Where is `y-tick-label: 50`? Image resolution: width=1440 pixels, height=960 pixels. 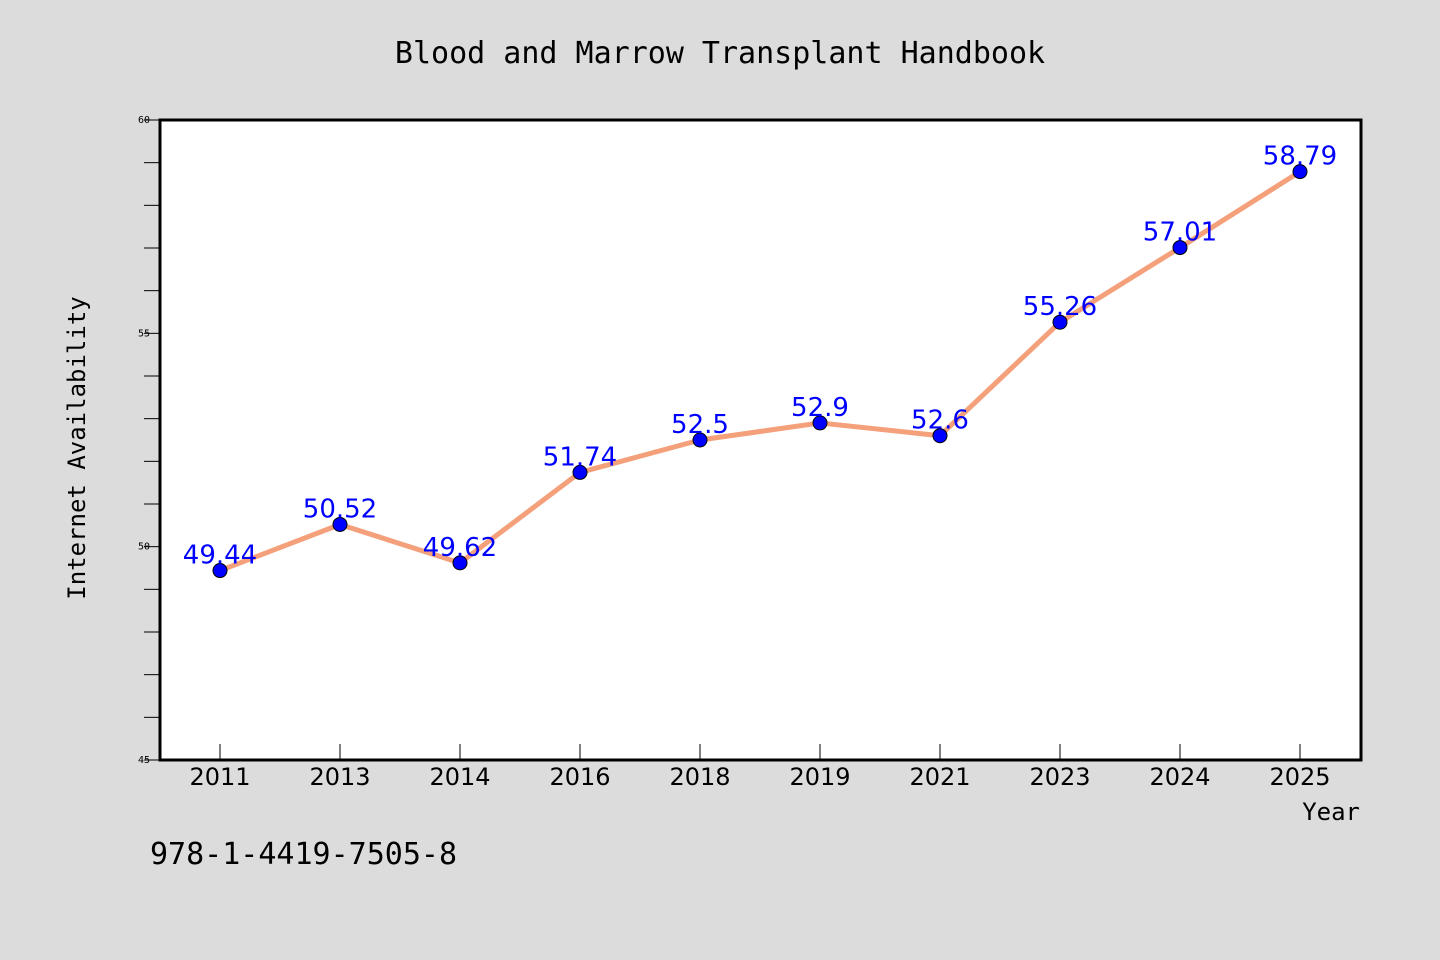
y-tick-label: 50 is located at coordinates (144, 547).